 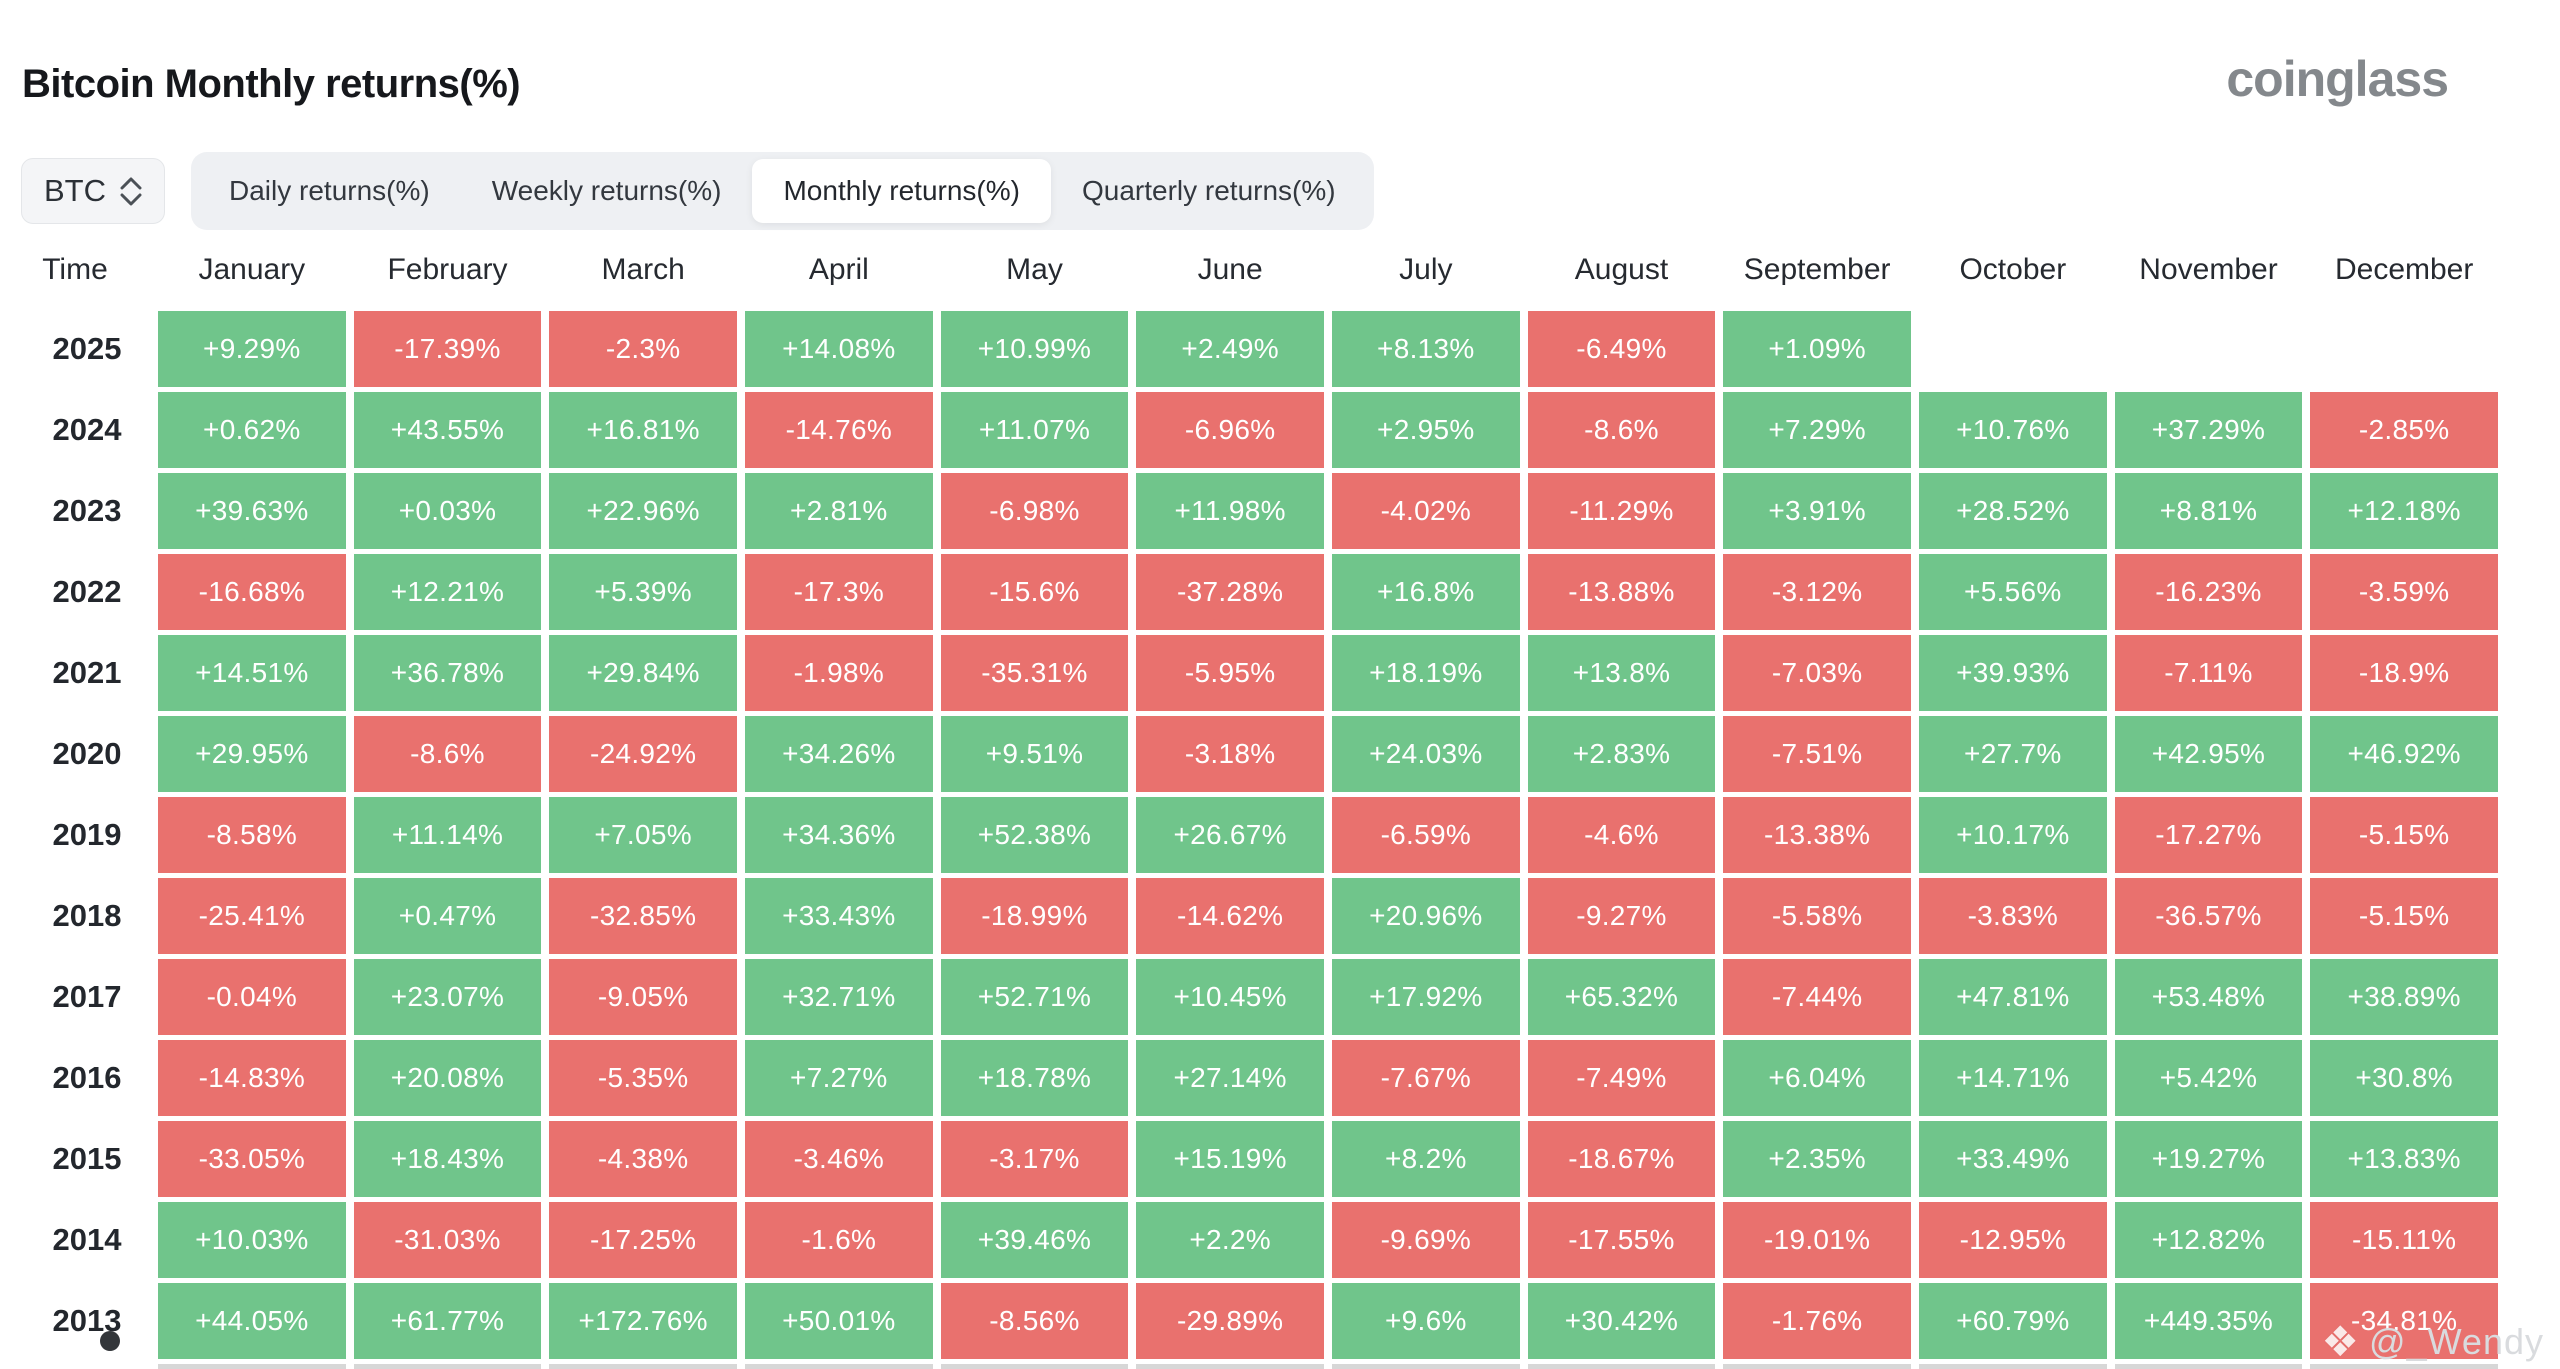 I want to click on return-cell: +7.27%, so click(x=839, y=1078).